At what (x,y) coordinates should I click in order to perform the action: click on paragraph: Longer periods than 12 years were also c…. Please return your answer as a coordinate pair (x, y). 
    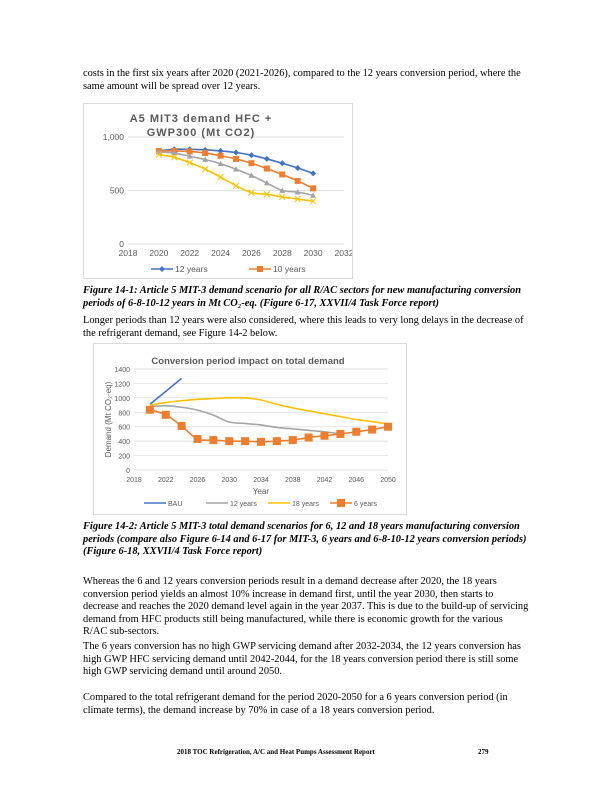
    Looking at the image, I should click on (303, 327).